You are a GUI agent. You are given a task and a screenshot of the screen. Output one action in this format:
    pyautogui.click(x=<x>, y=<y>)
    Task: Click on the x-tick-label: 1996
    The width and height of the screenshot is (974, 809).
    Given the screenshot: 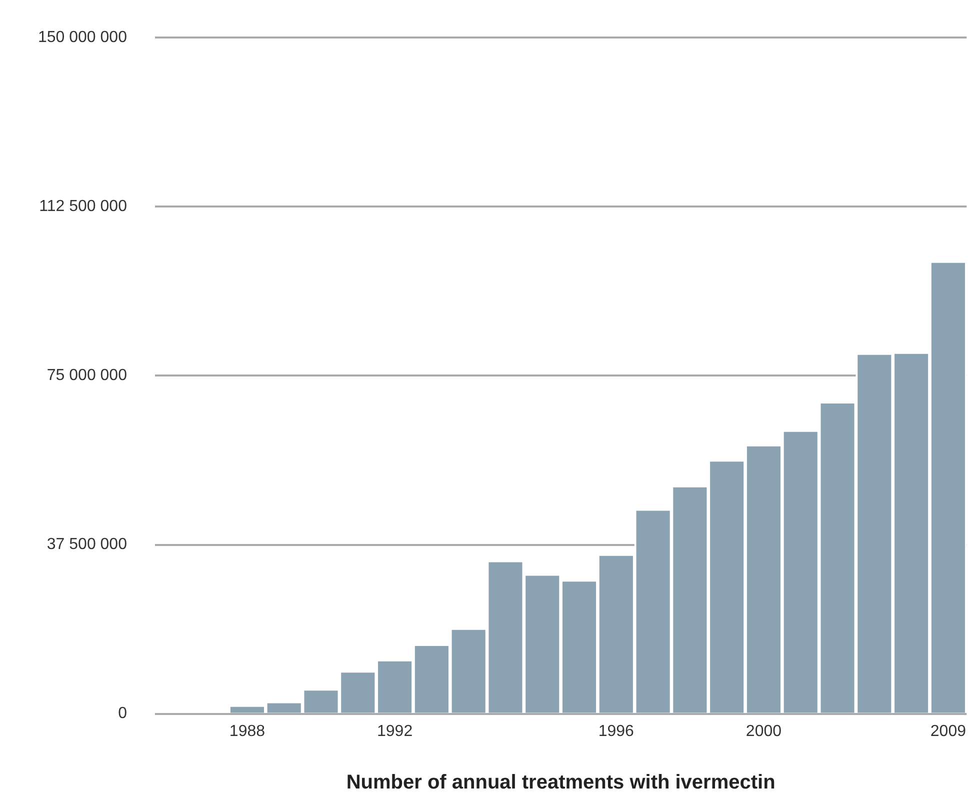 What is the action you would take?
    pyautogui.click(x=616, y=731)
    